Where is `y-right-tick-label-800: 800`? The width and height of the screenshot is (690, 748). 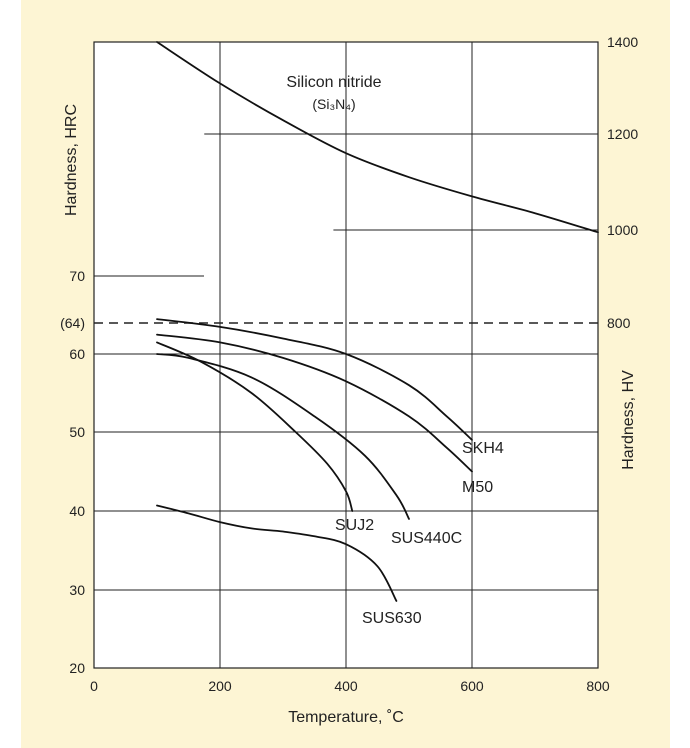
y-right-tick-label-800: 800 is located at coordinates (619, 323).